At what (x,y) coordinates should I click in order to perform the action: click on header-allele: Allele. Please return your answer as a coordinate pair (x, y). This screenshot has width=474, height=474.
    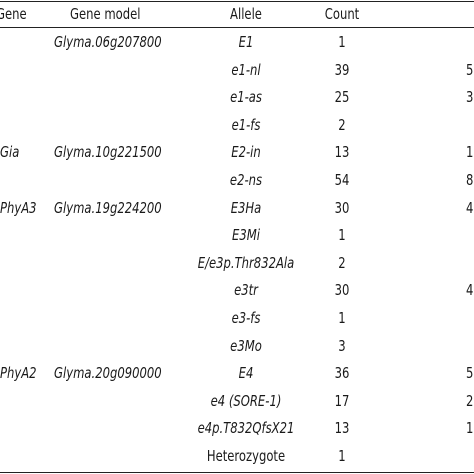
    Looking at the image, I should click on (246, 14).